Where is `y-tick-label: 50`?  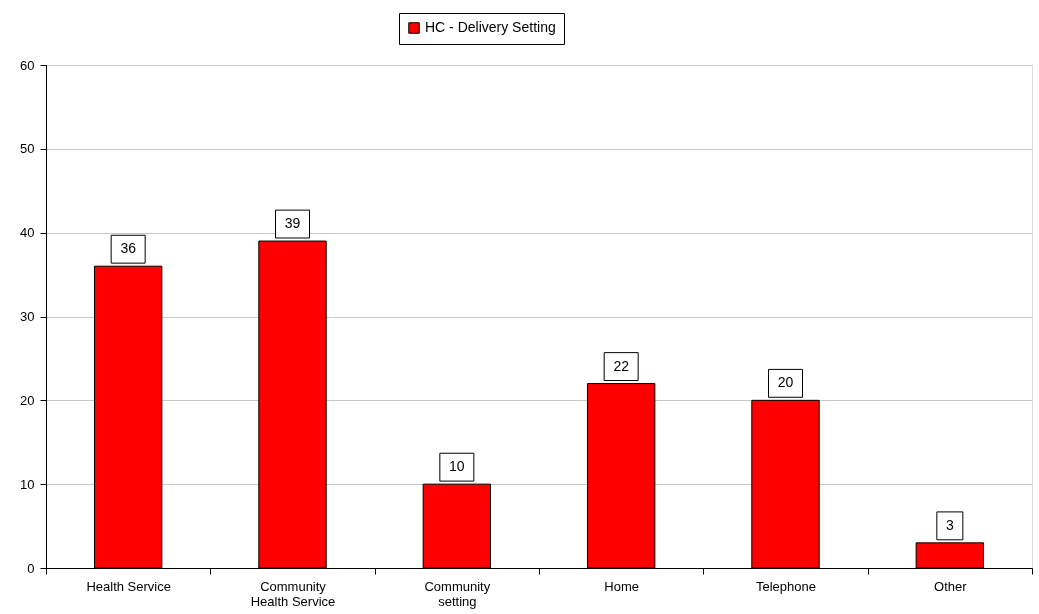 y-tick-label: 50 is located at coordinates (27, 149).